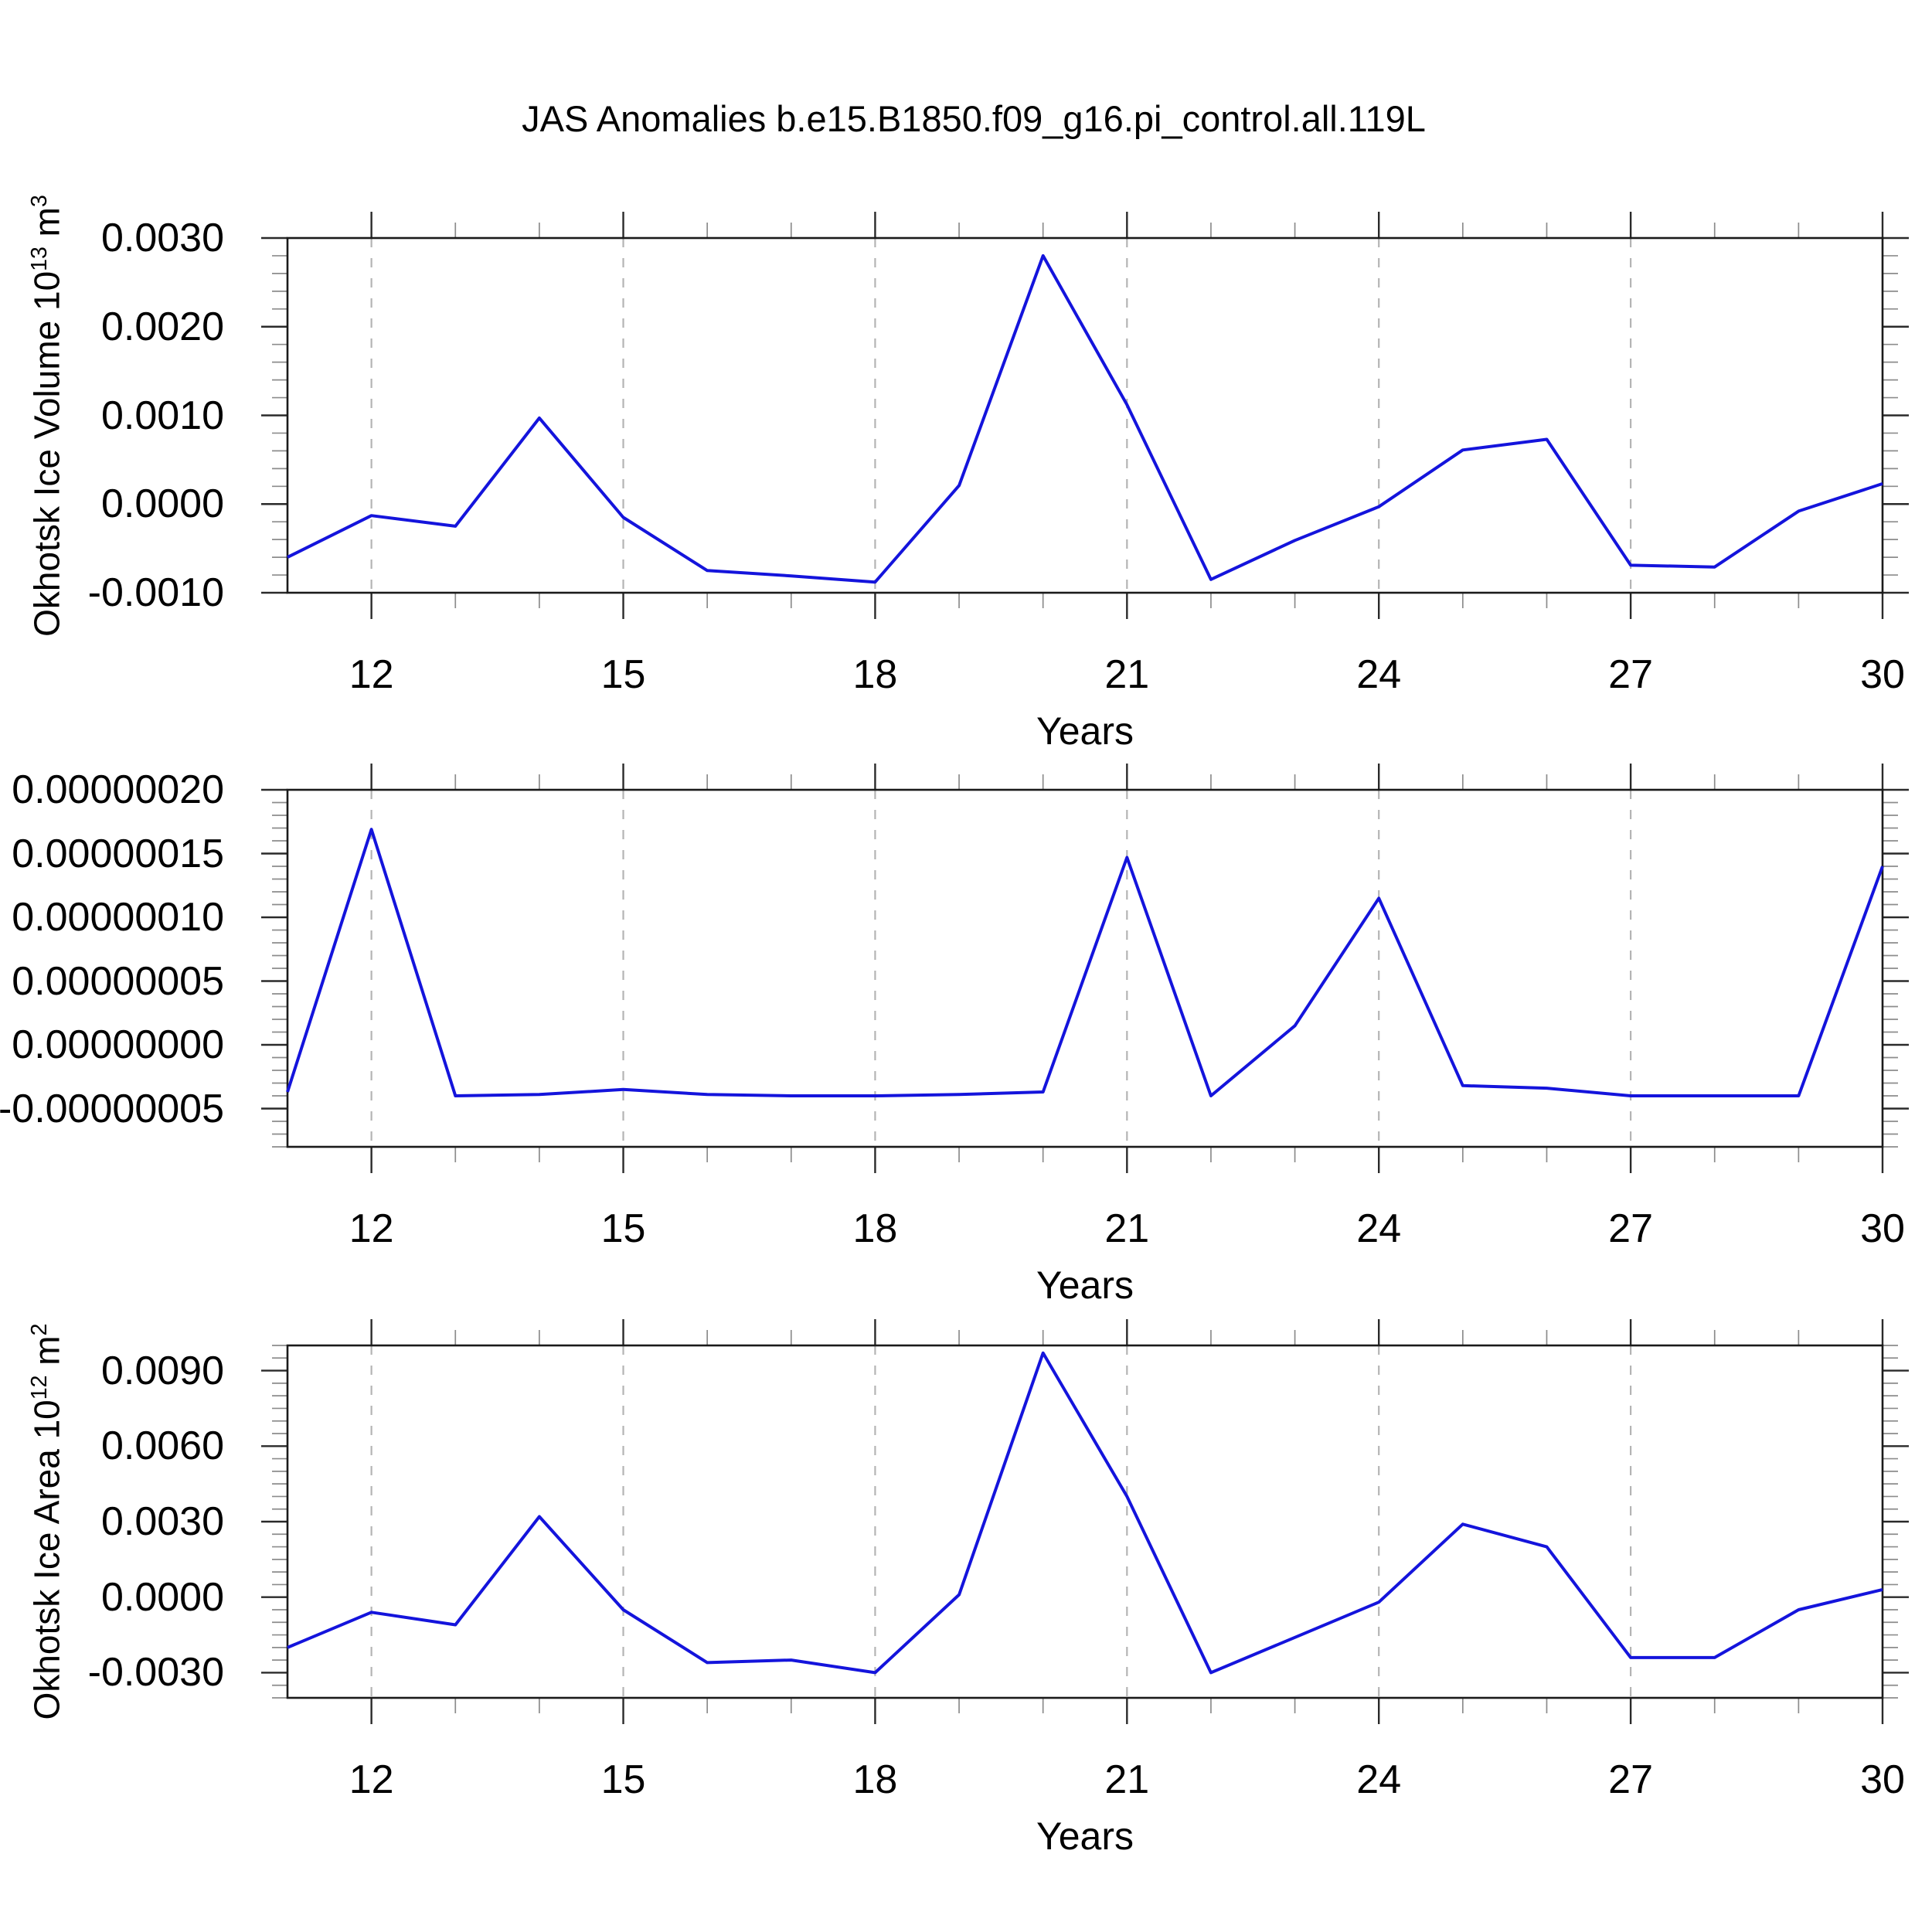 Image resolution: width=1932 pixels, height=1932 pixels. Describe the element at coordinates (162, 1446) in the screenshot. I see `y-tick-label-panel3-1: 0.0060` at that location.